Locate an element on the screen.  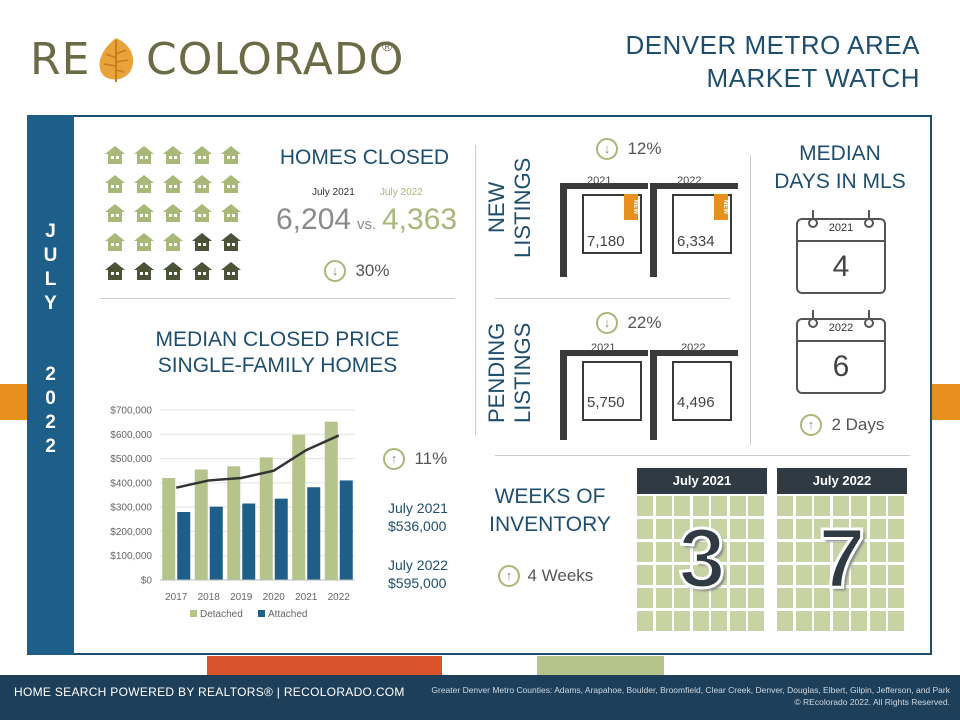
price-value-2022: $595,000 is located at coordinates (417, 583).